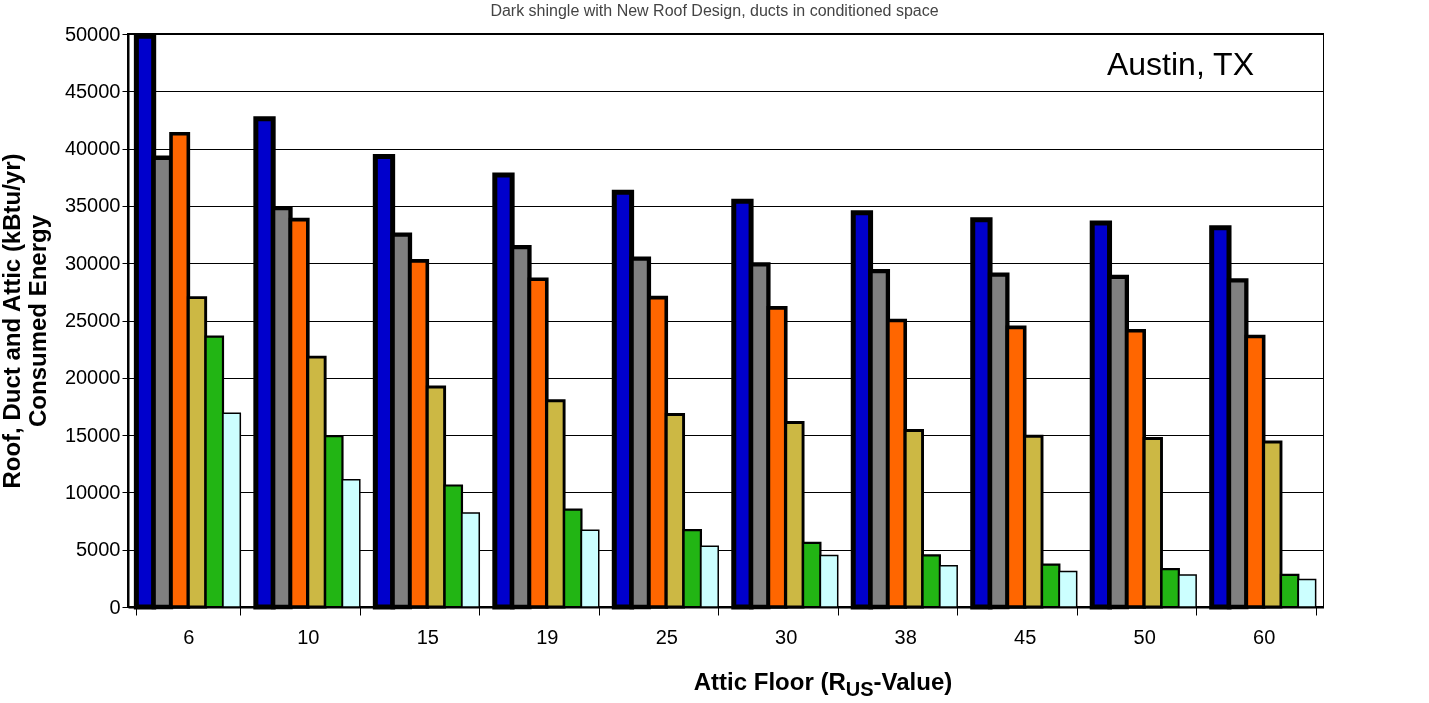 The image size is (1429, 703). Describe the element at coordinates (1025, 636) in the screenshot. I see `x-tick-label: 45` at that location.